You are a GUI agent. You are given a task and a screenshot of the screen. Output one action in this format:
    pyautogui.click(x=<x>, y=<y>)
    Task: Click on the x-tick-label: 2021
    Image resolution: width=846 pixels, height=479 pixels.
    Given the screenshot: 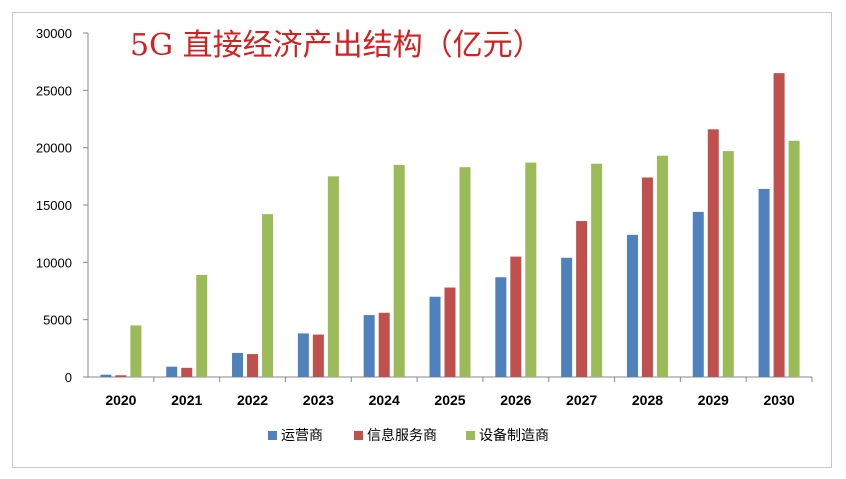 What is the action you would take?
    pyautogui.click(x=186, y=400)
    